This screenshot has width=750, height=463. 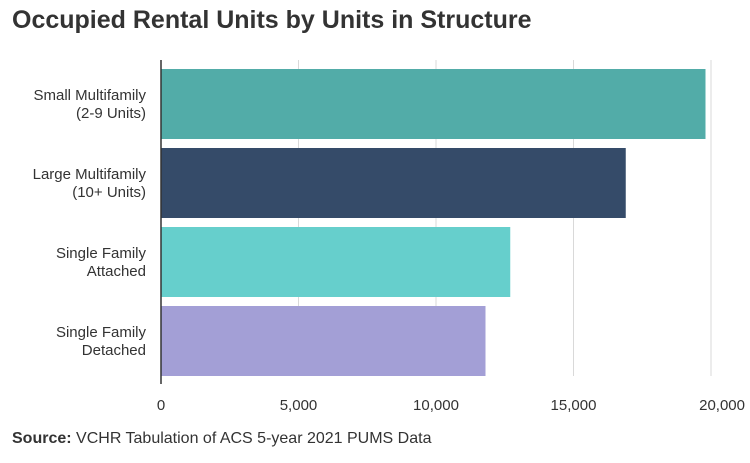 What do you see at coordinates (436, 405) in the screenshot?
I see `x-tick-label: 10,000` at bounding box center [436, 405].